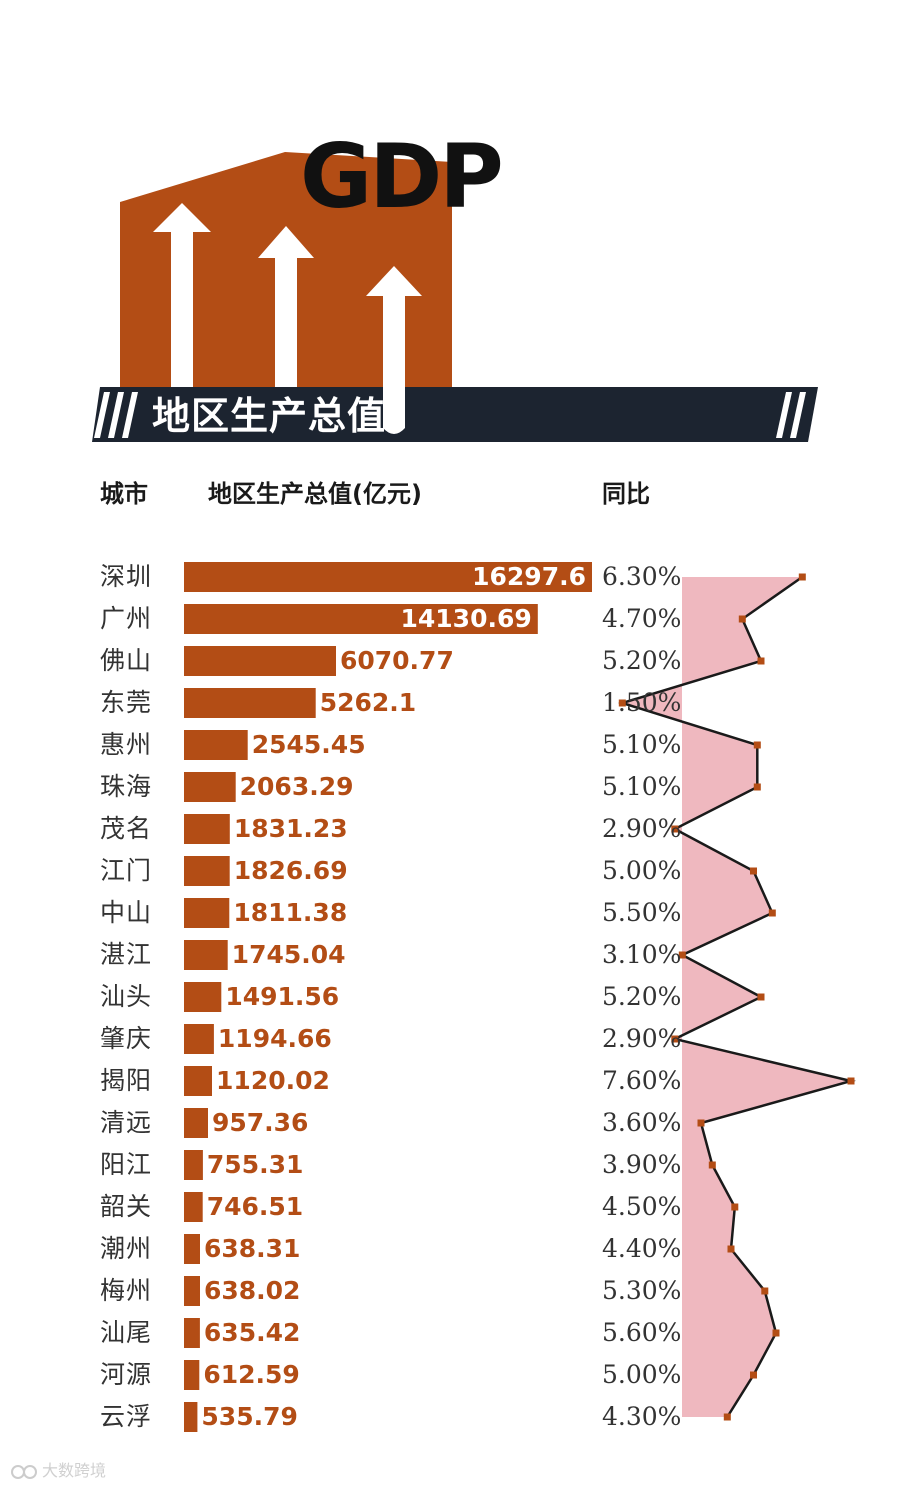  What do you see at coordinates (731, 1249) in the screenshot?
I see `yoy-point-潮州` at bounding box center [731, 1249].